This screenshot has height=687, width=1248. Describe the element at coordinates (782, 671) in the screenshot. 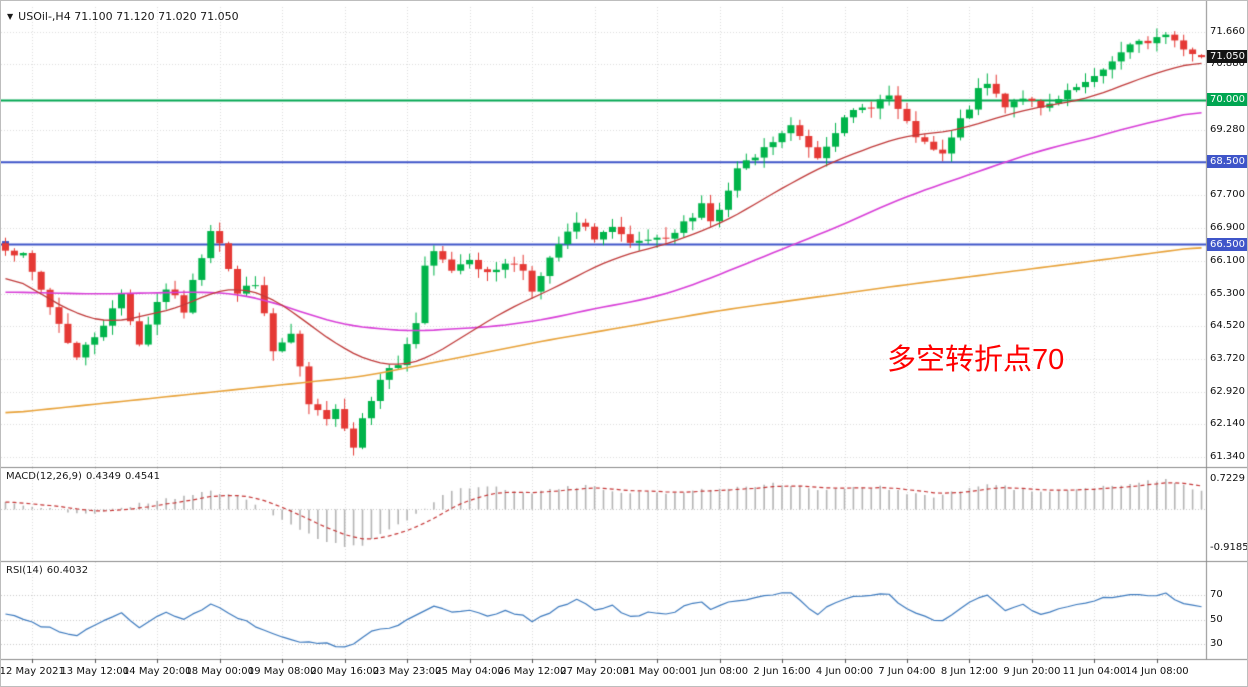

I see `time-axis-label: 2 Jun 16:00` at that location.